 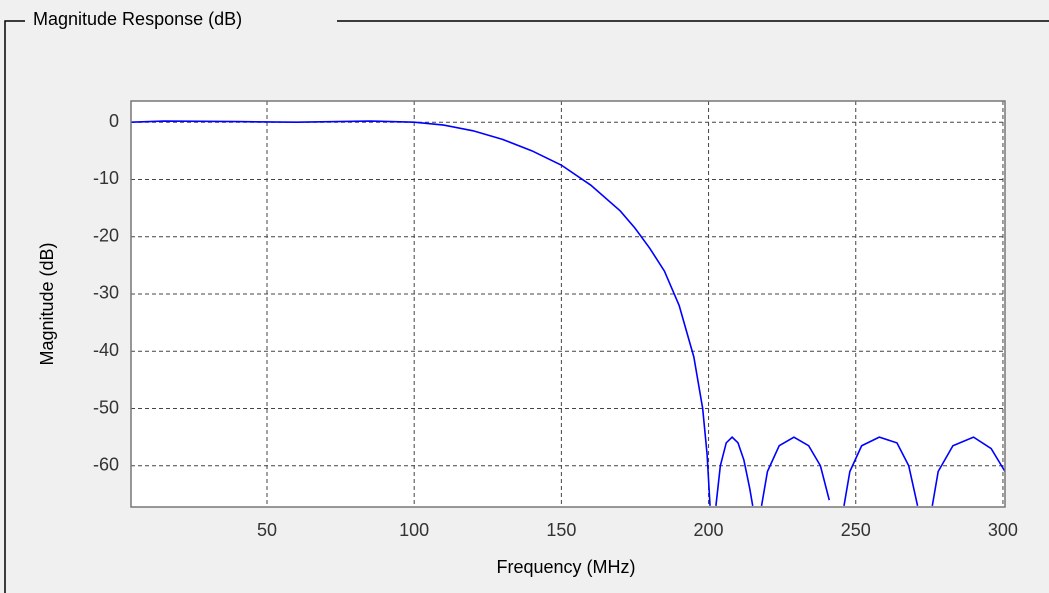 I want to click on y-tick-label: 0, so click(x=114, y=121).